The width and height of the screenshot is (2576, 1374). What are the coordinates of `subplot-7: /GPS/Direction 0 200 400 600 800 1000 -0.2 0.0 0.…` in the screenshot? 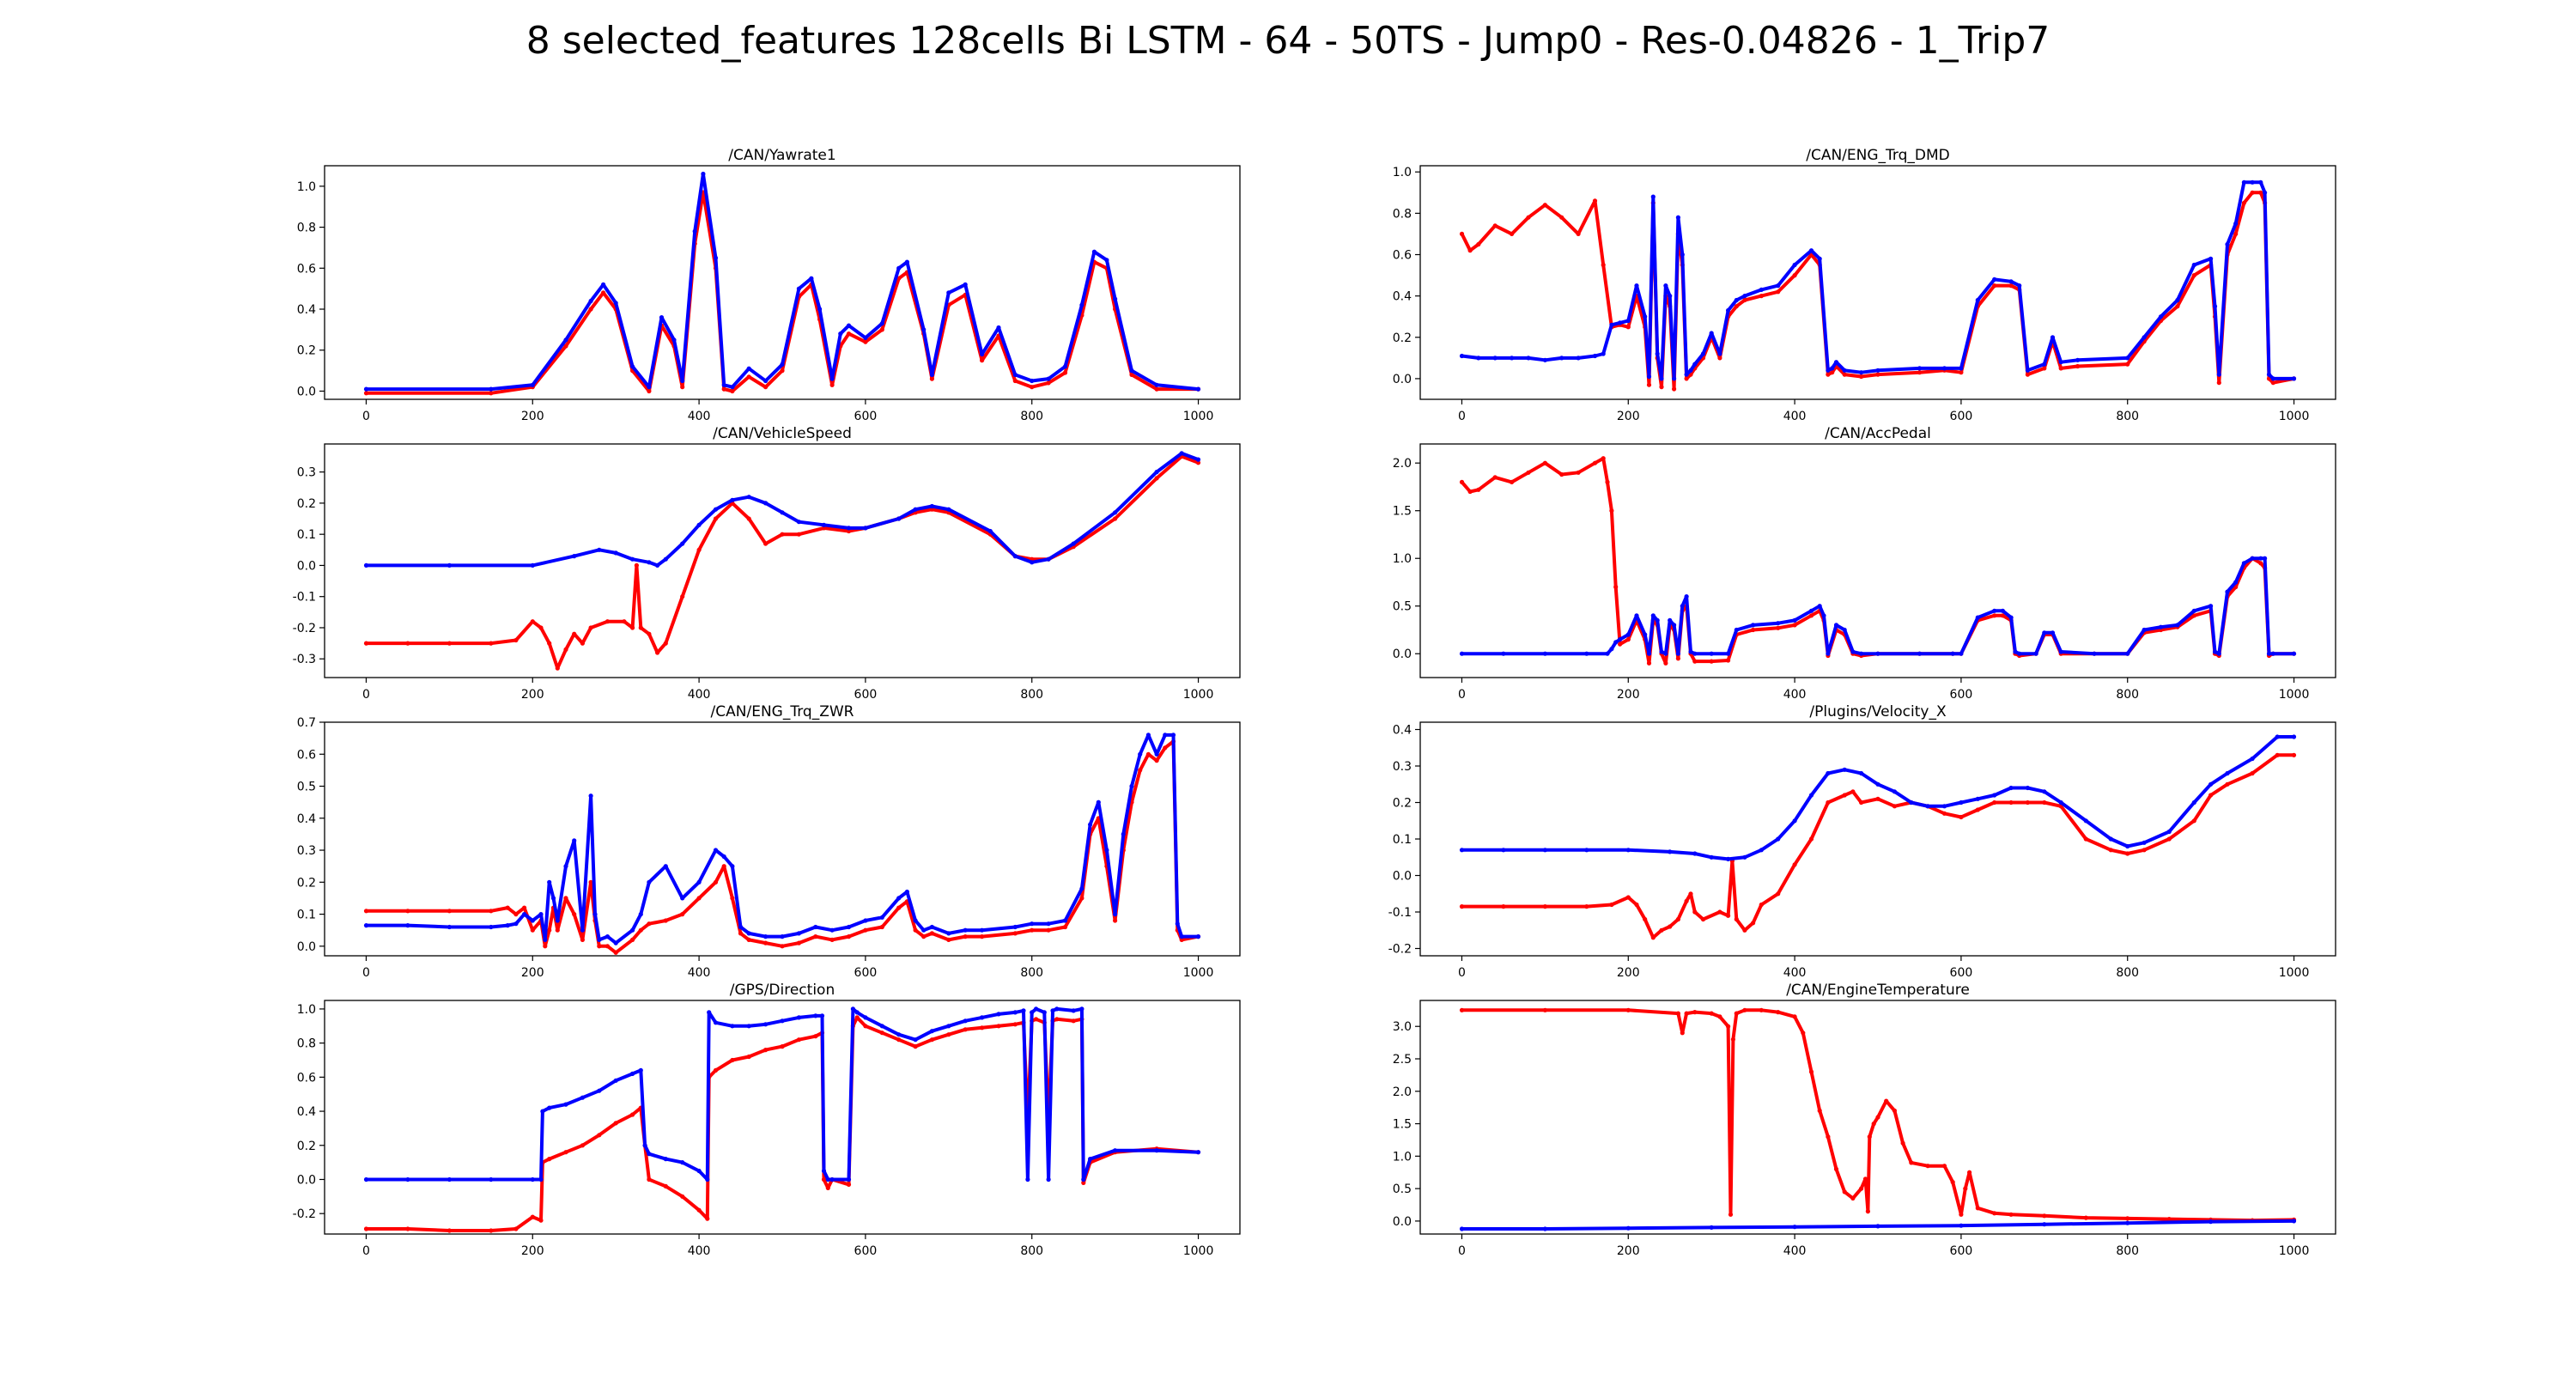 It's located at (767, 1120).